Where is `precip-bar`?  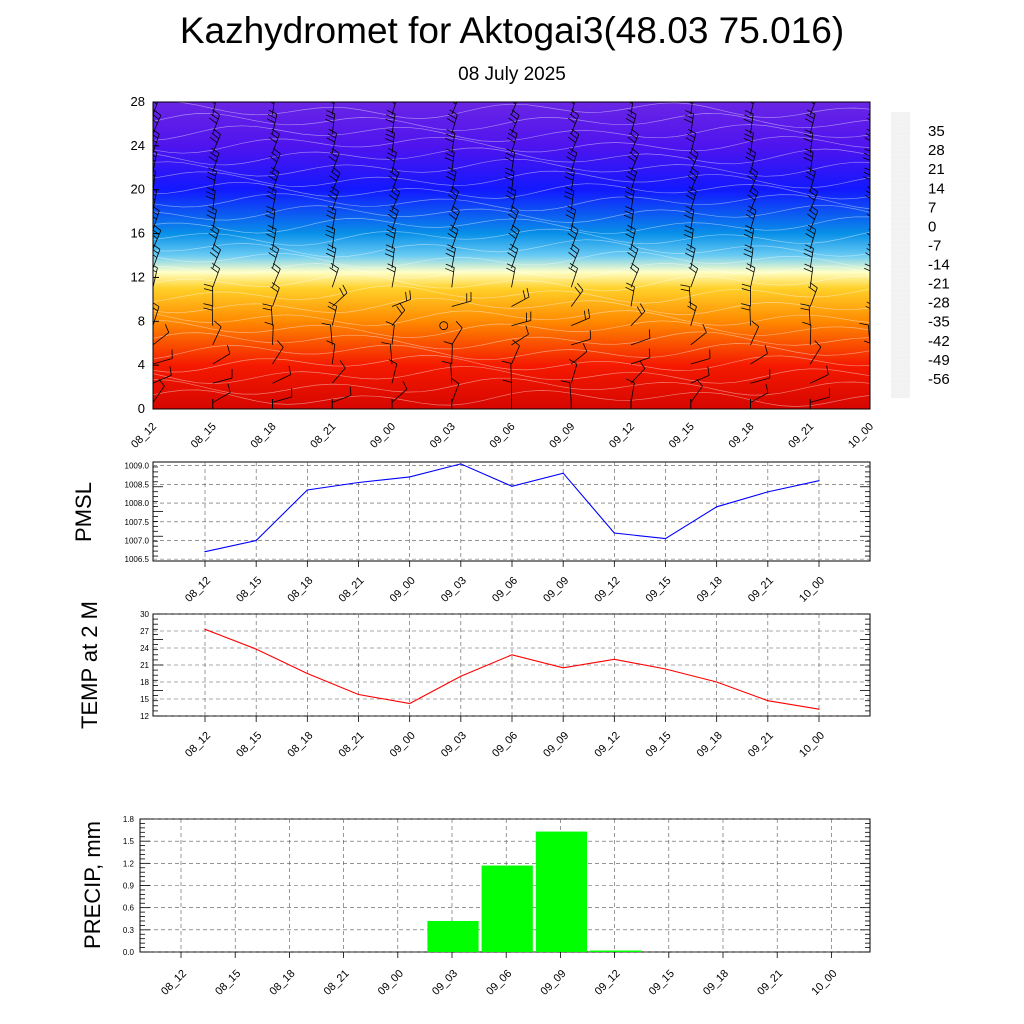 precip-bar is located at coordinates (616, 951).